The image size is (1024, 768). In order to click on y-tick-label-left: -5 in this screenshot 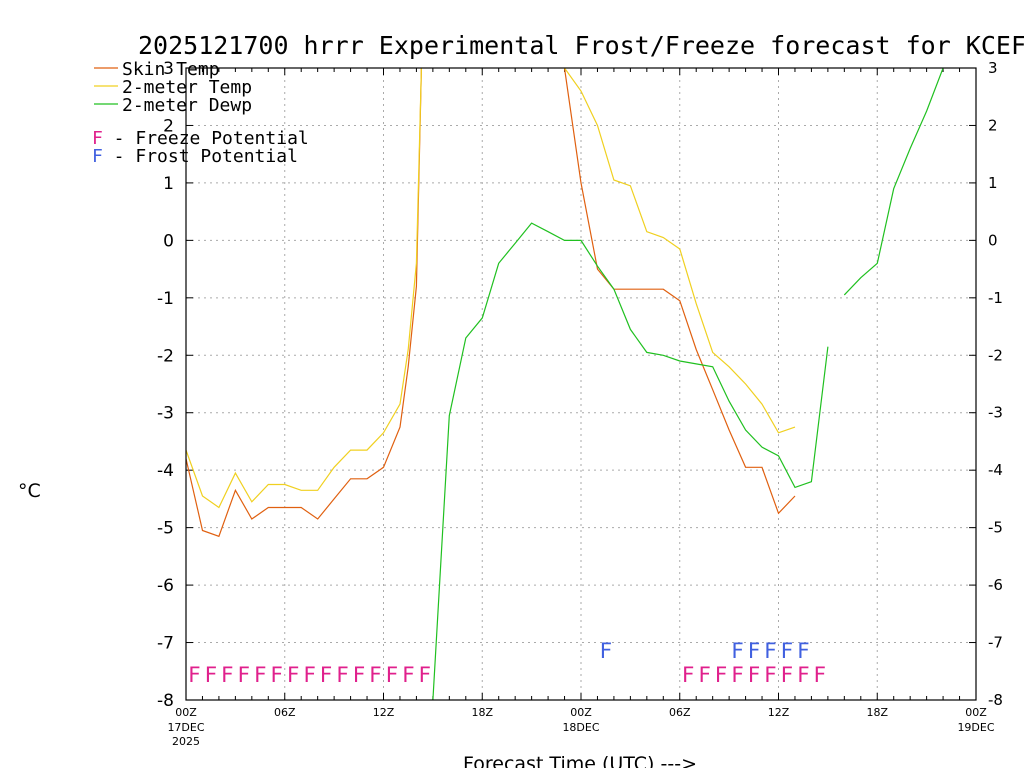, I will do `click(165, 529)`.